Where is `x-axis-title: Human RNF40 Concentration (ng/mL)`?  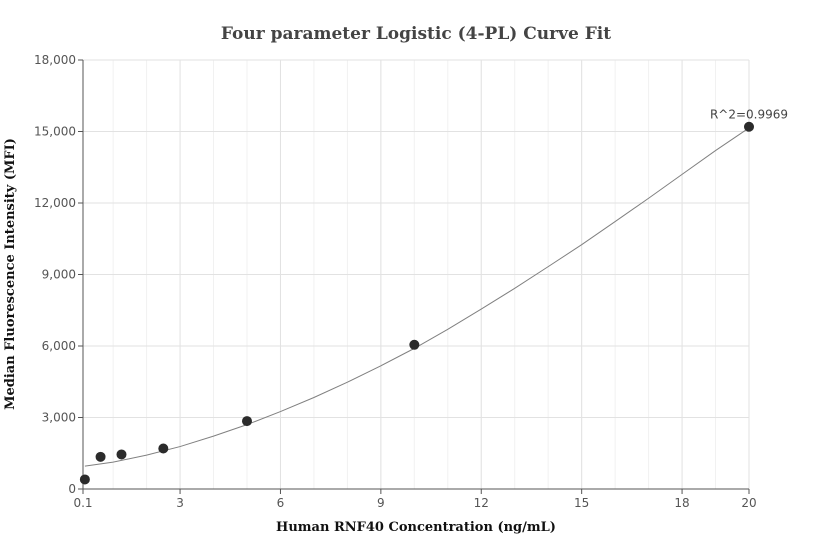 x-axis-title: Human RNF40 Concentration (ng/mL) is located at coordinates (416, 527).